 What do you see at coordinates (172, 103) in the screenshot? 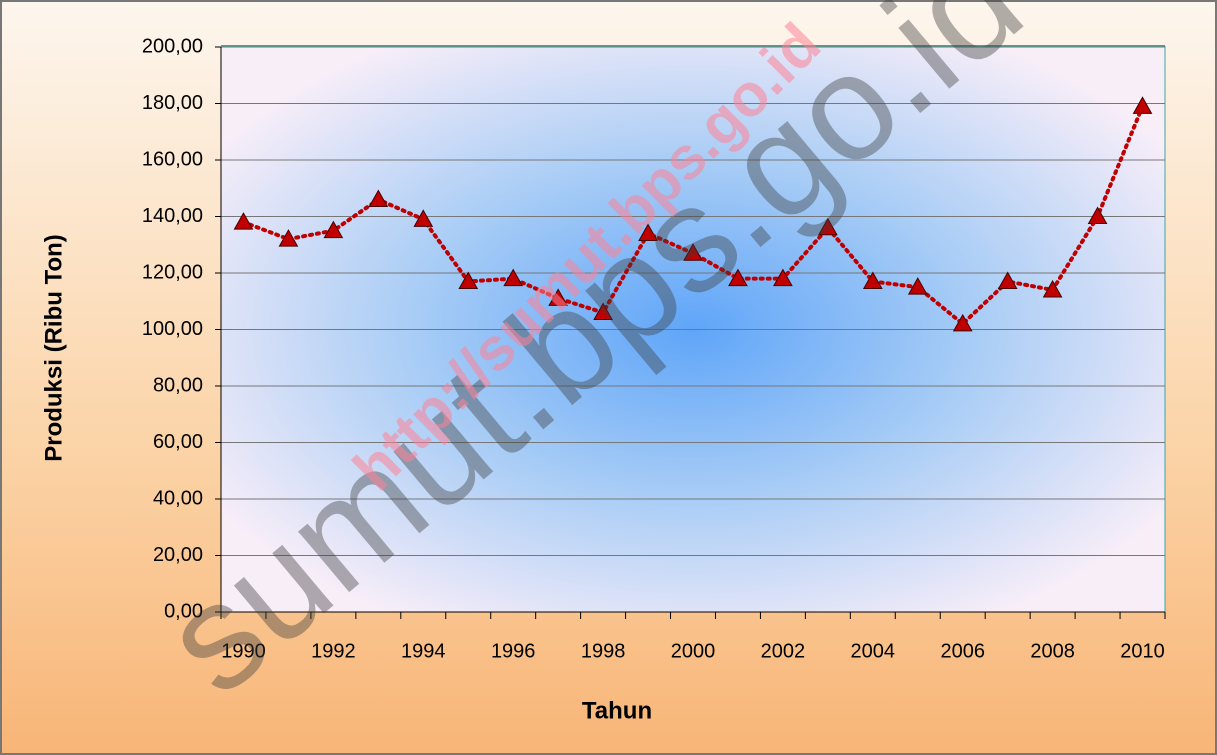
I see `y-tick-label: 180,00` at bounding box center [172, 103].